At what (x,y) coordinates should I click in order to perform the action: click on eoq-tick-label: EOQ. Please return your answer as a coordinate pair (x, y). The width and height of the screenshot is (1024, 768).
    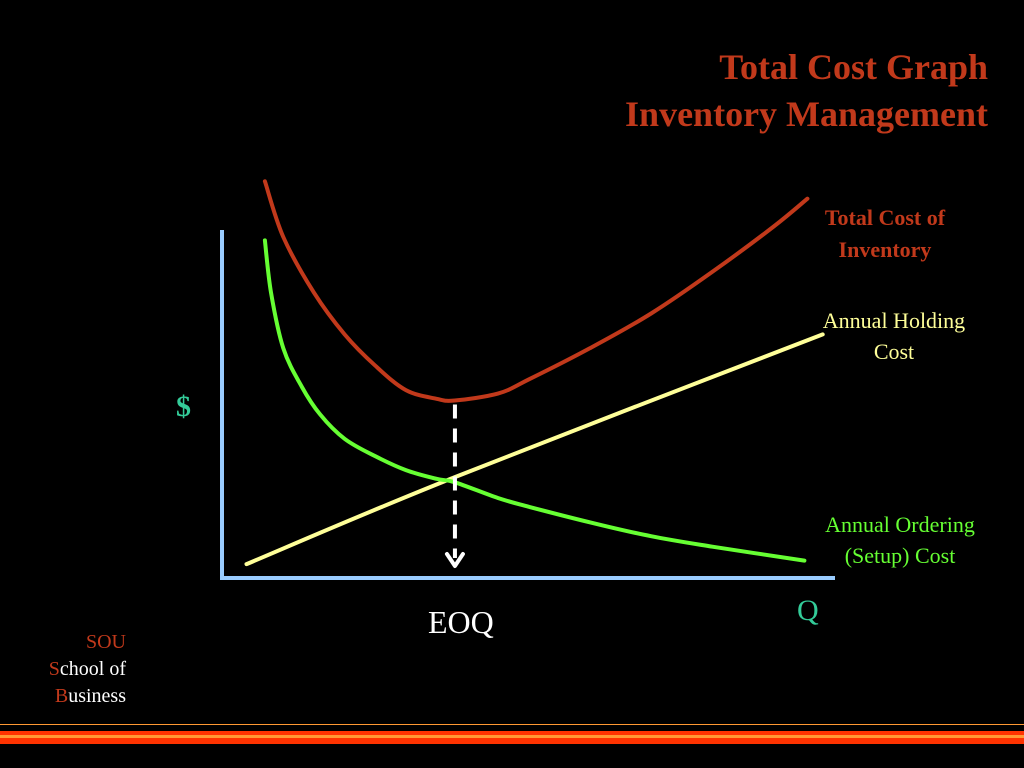
    Looking at the image, I should click on (461, 622).